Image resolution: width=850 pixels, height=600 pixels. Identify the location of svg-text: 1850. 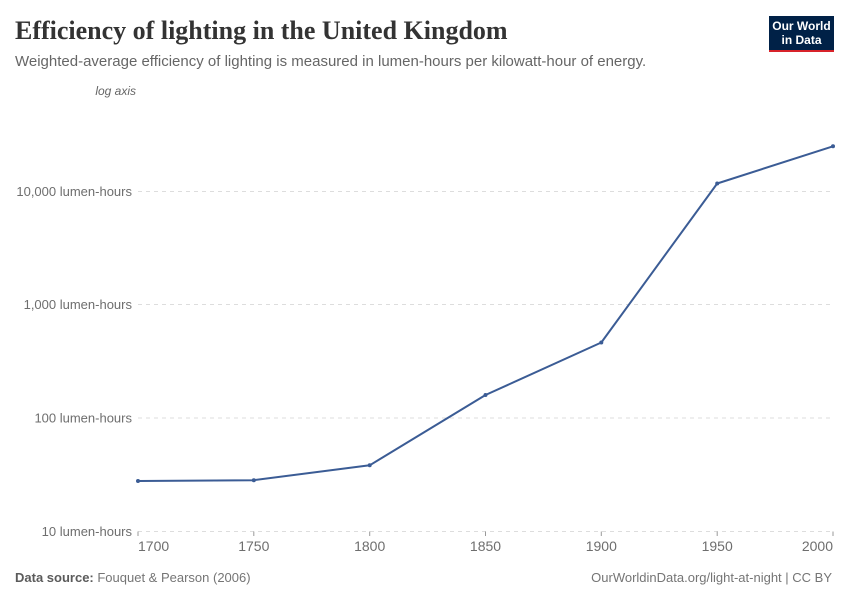
(485, 546).